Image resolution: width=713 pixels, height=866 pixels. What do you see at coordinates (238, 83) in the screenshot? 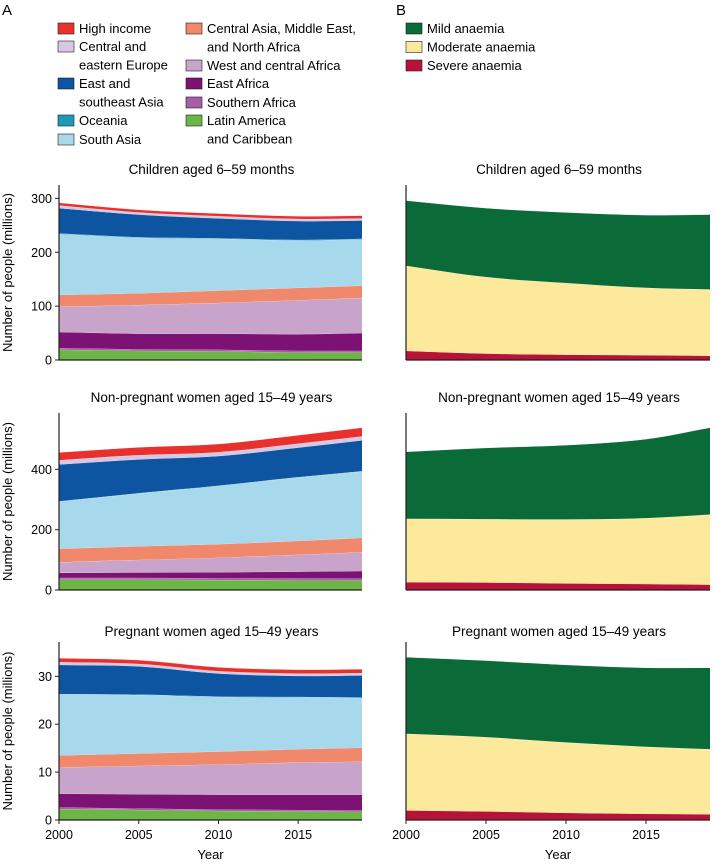
I see `legend_a-label: East Africa` at bounding box center [238, 83].